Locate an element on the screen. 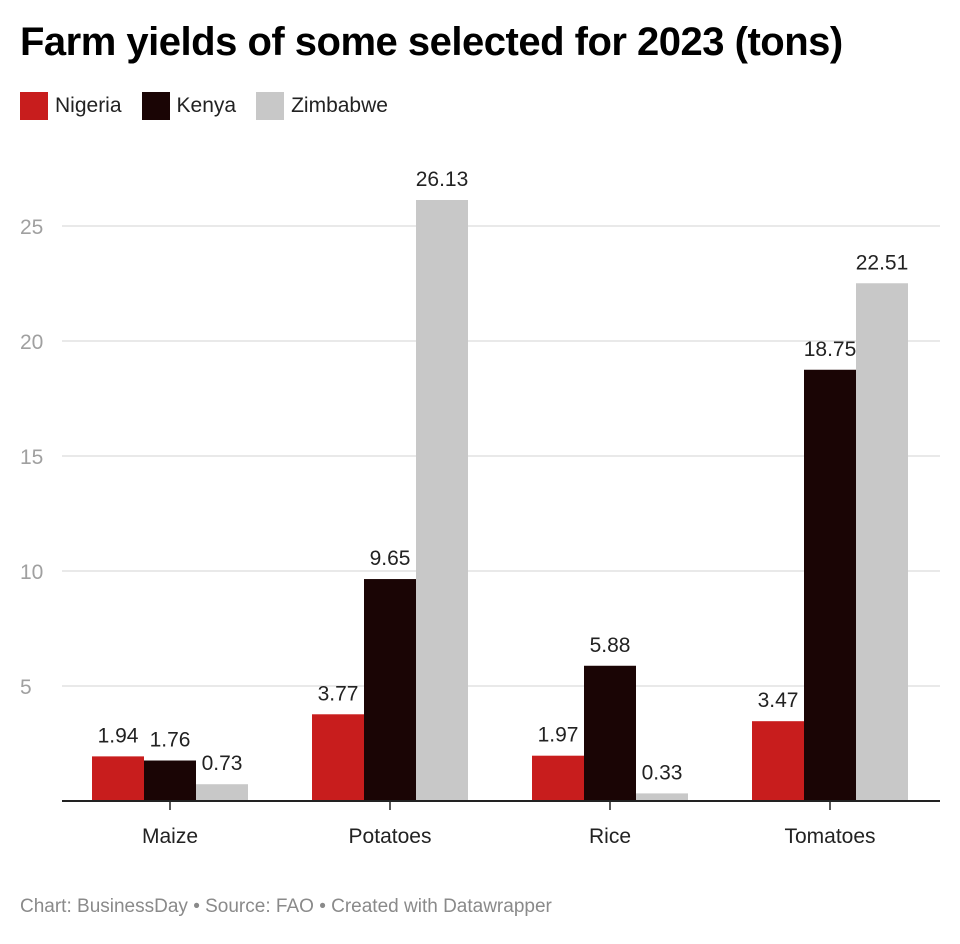  legend-swatch-nigeria is located at coordinates (34, 106).